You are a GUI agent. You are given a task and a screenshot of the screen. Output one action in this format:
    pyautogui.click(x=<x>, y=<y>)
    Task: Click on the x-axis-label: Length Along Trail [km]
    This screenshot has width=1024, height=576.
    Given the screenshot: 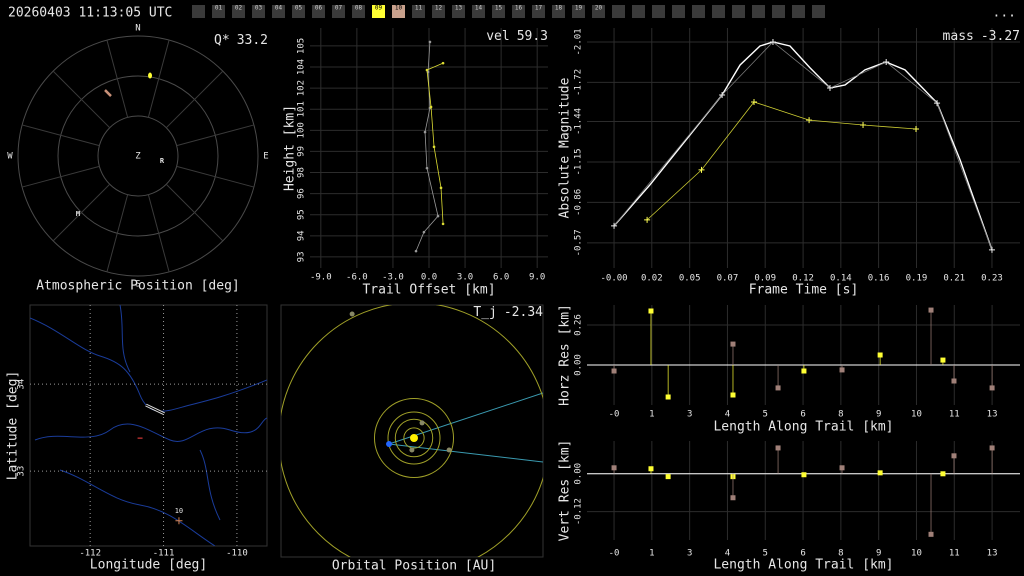 What is the action you would take?
    pyautogui.click(x=803, y=427)
    